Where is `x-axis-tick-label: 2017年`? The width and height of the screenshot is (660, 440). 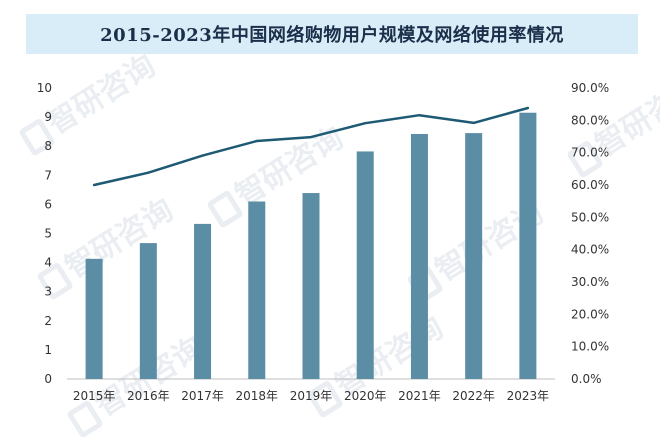
x-axis-tick-label: 2017年 is located at coordinates (202, 396).